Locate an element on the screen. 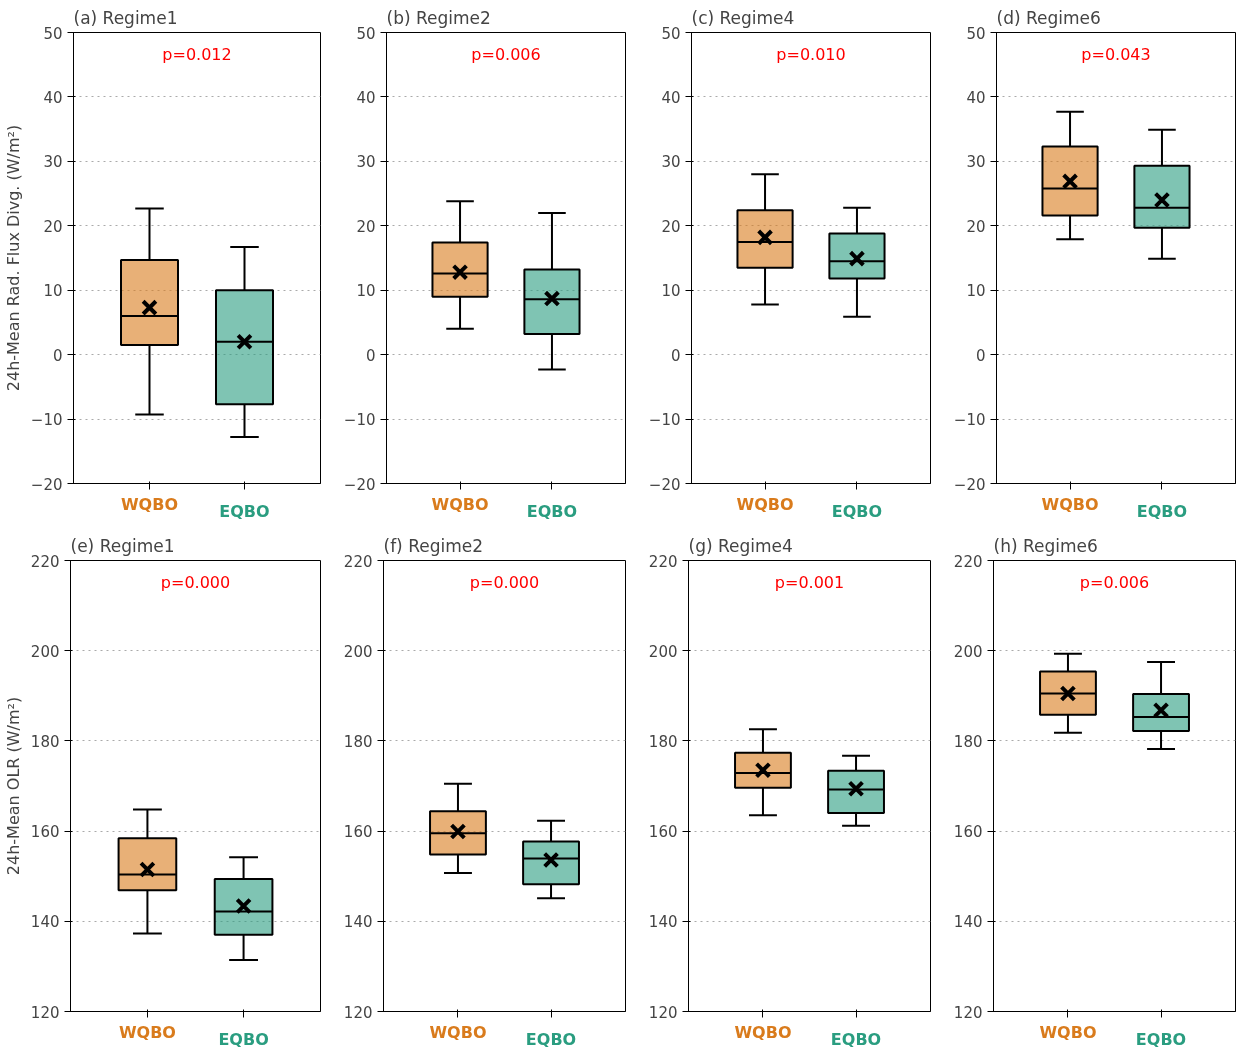 The height and width of the screenshot is (1061, 1260). chart-title: (h) Regime6 is located at coordinates (1045, 545).